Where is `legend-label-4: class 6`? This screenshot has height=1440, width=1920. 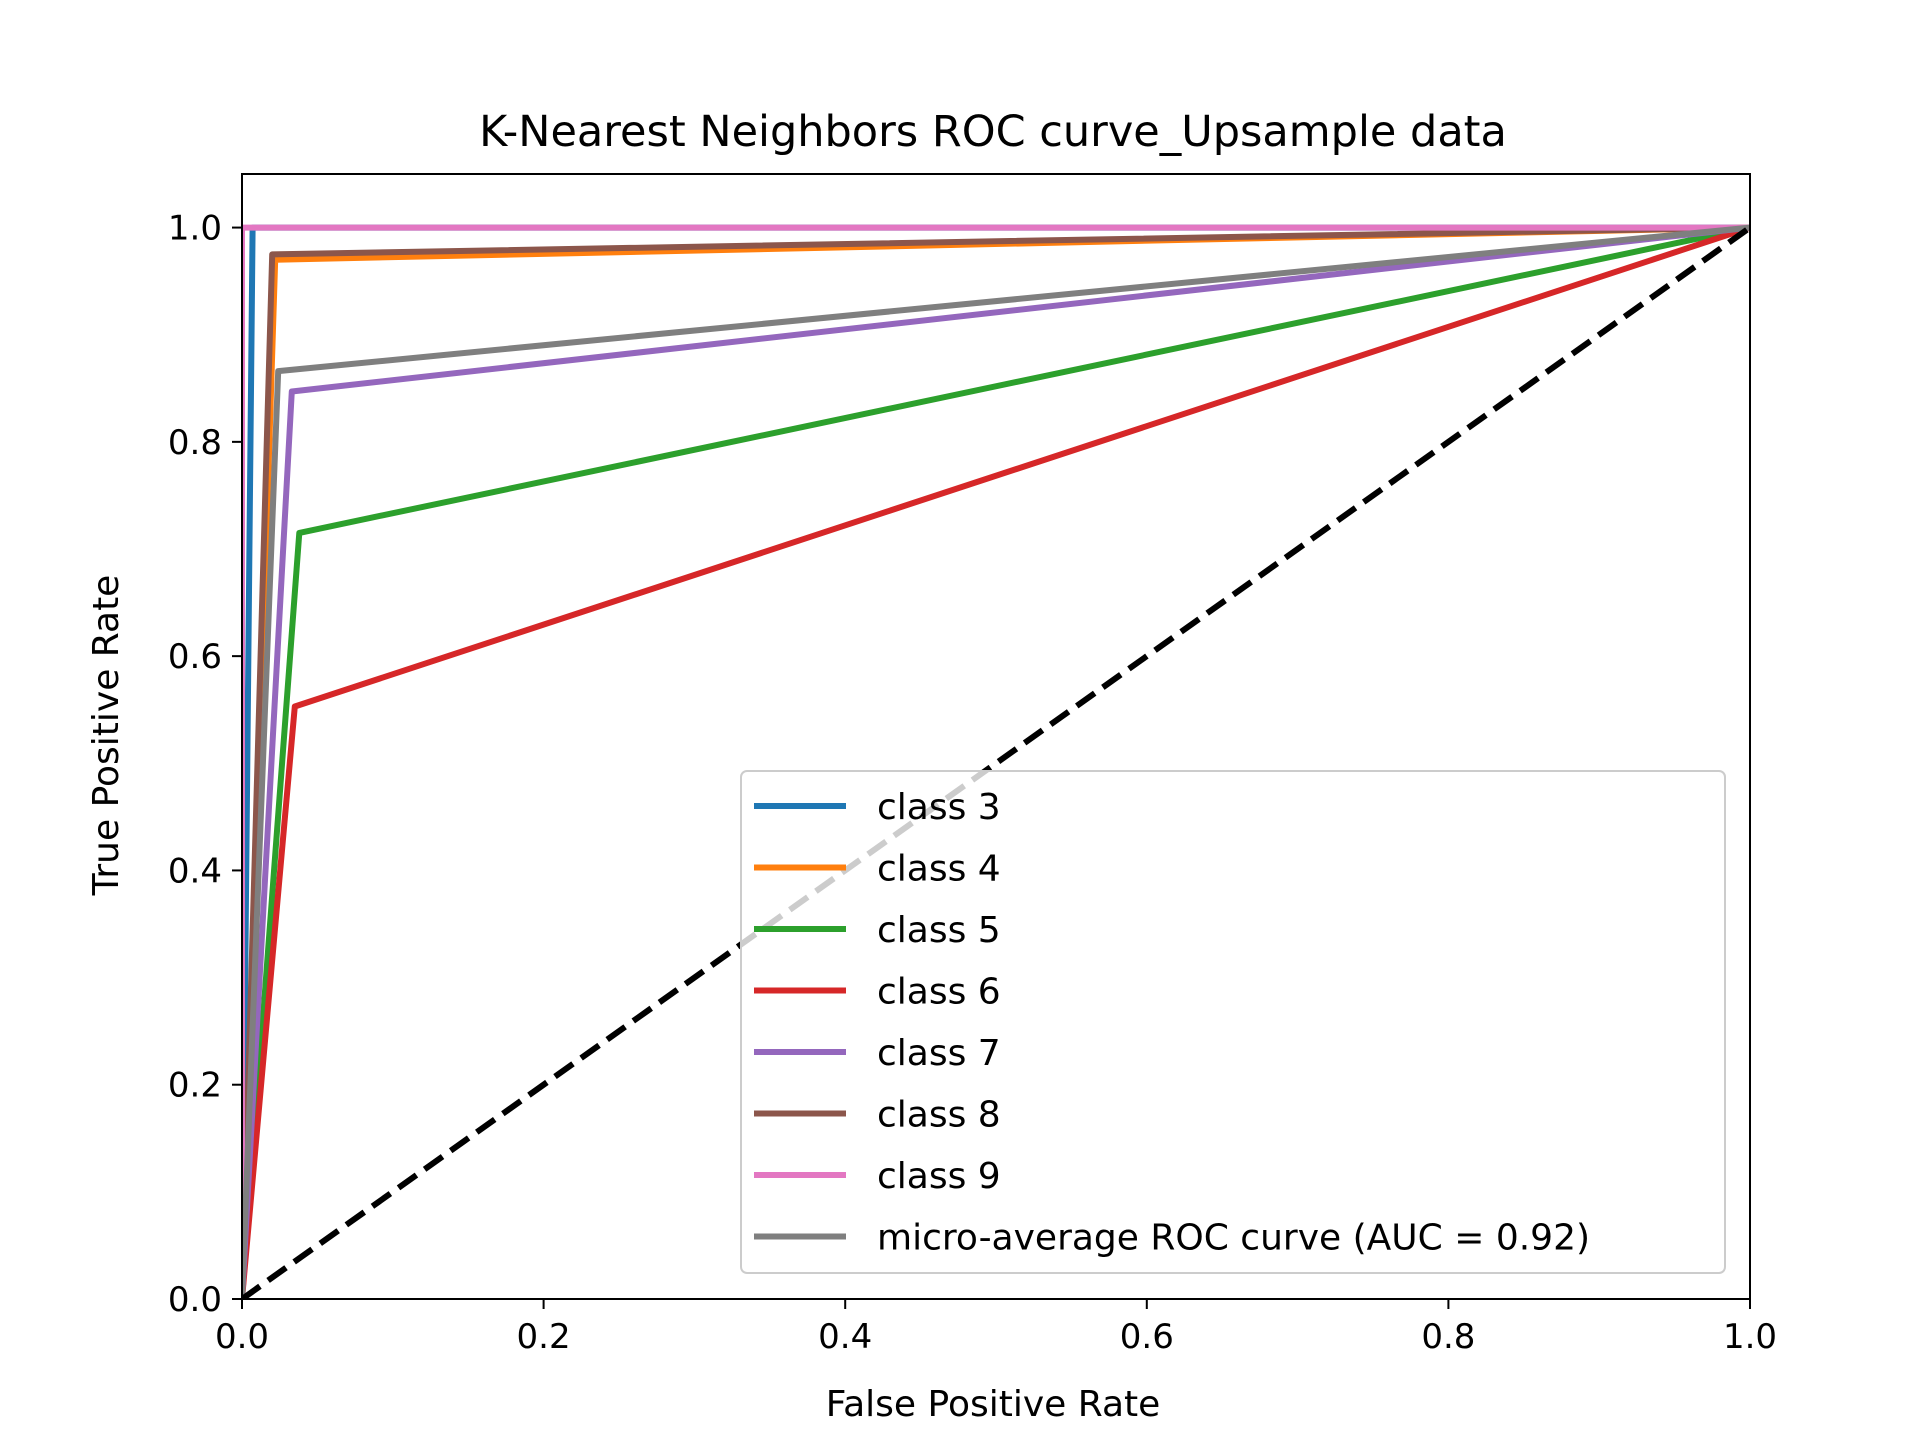
legend-label-4: class 6 is located at coordinates (939, 992).